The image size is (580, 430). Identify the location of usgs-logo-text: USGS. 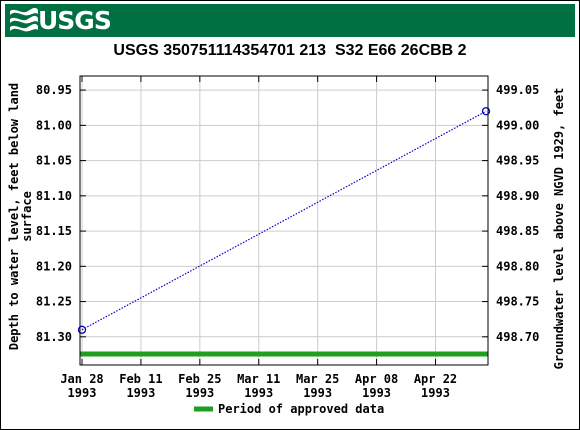
(75, 20).